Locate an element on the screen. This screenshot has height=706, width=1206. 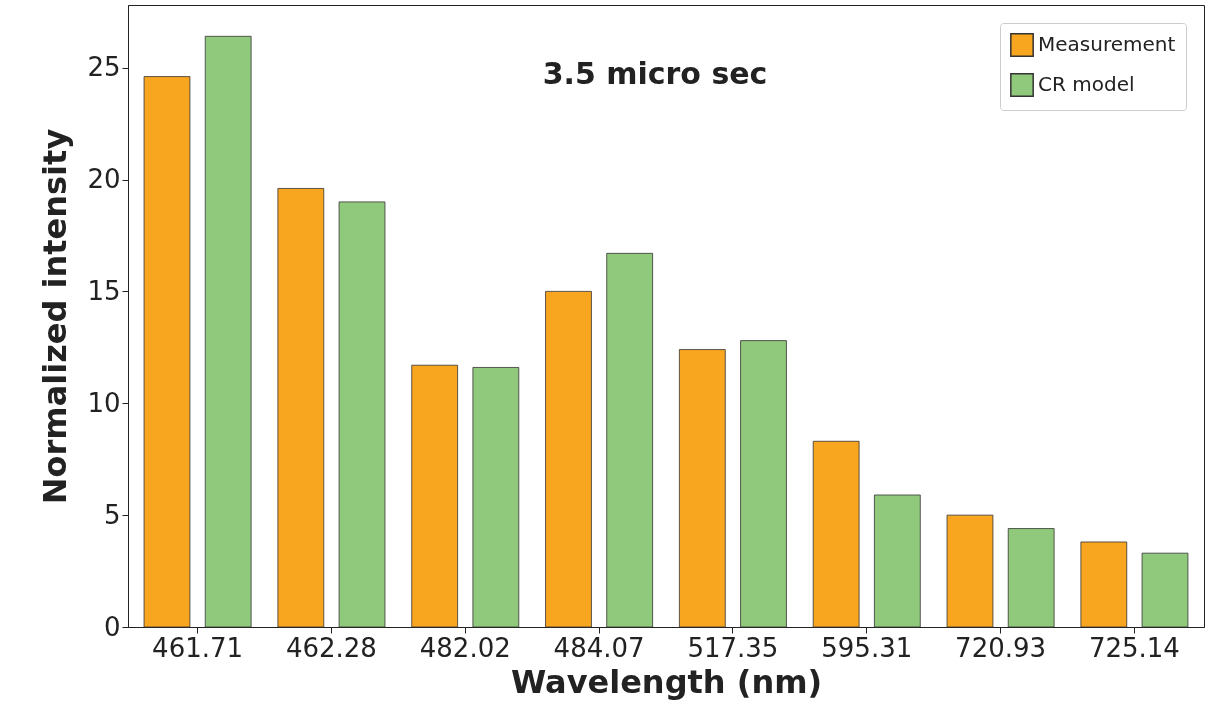
y-tick-label: 25 is located at coordinates (104, 67).